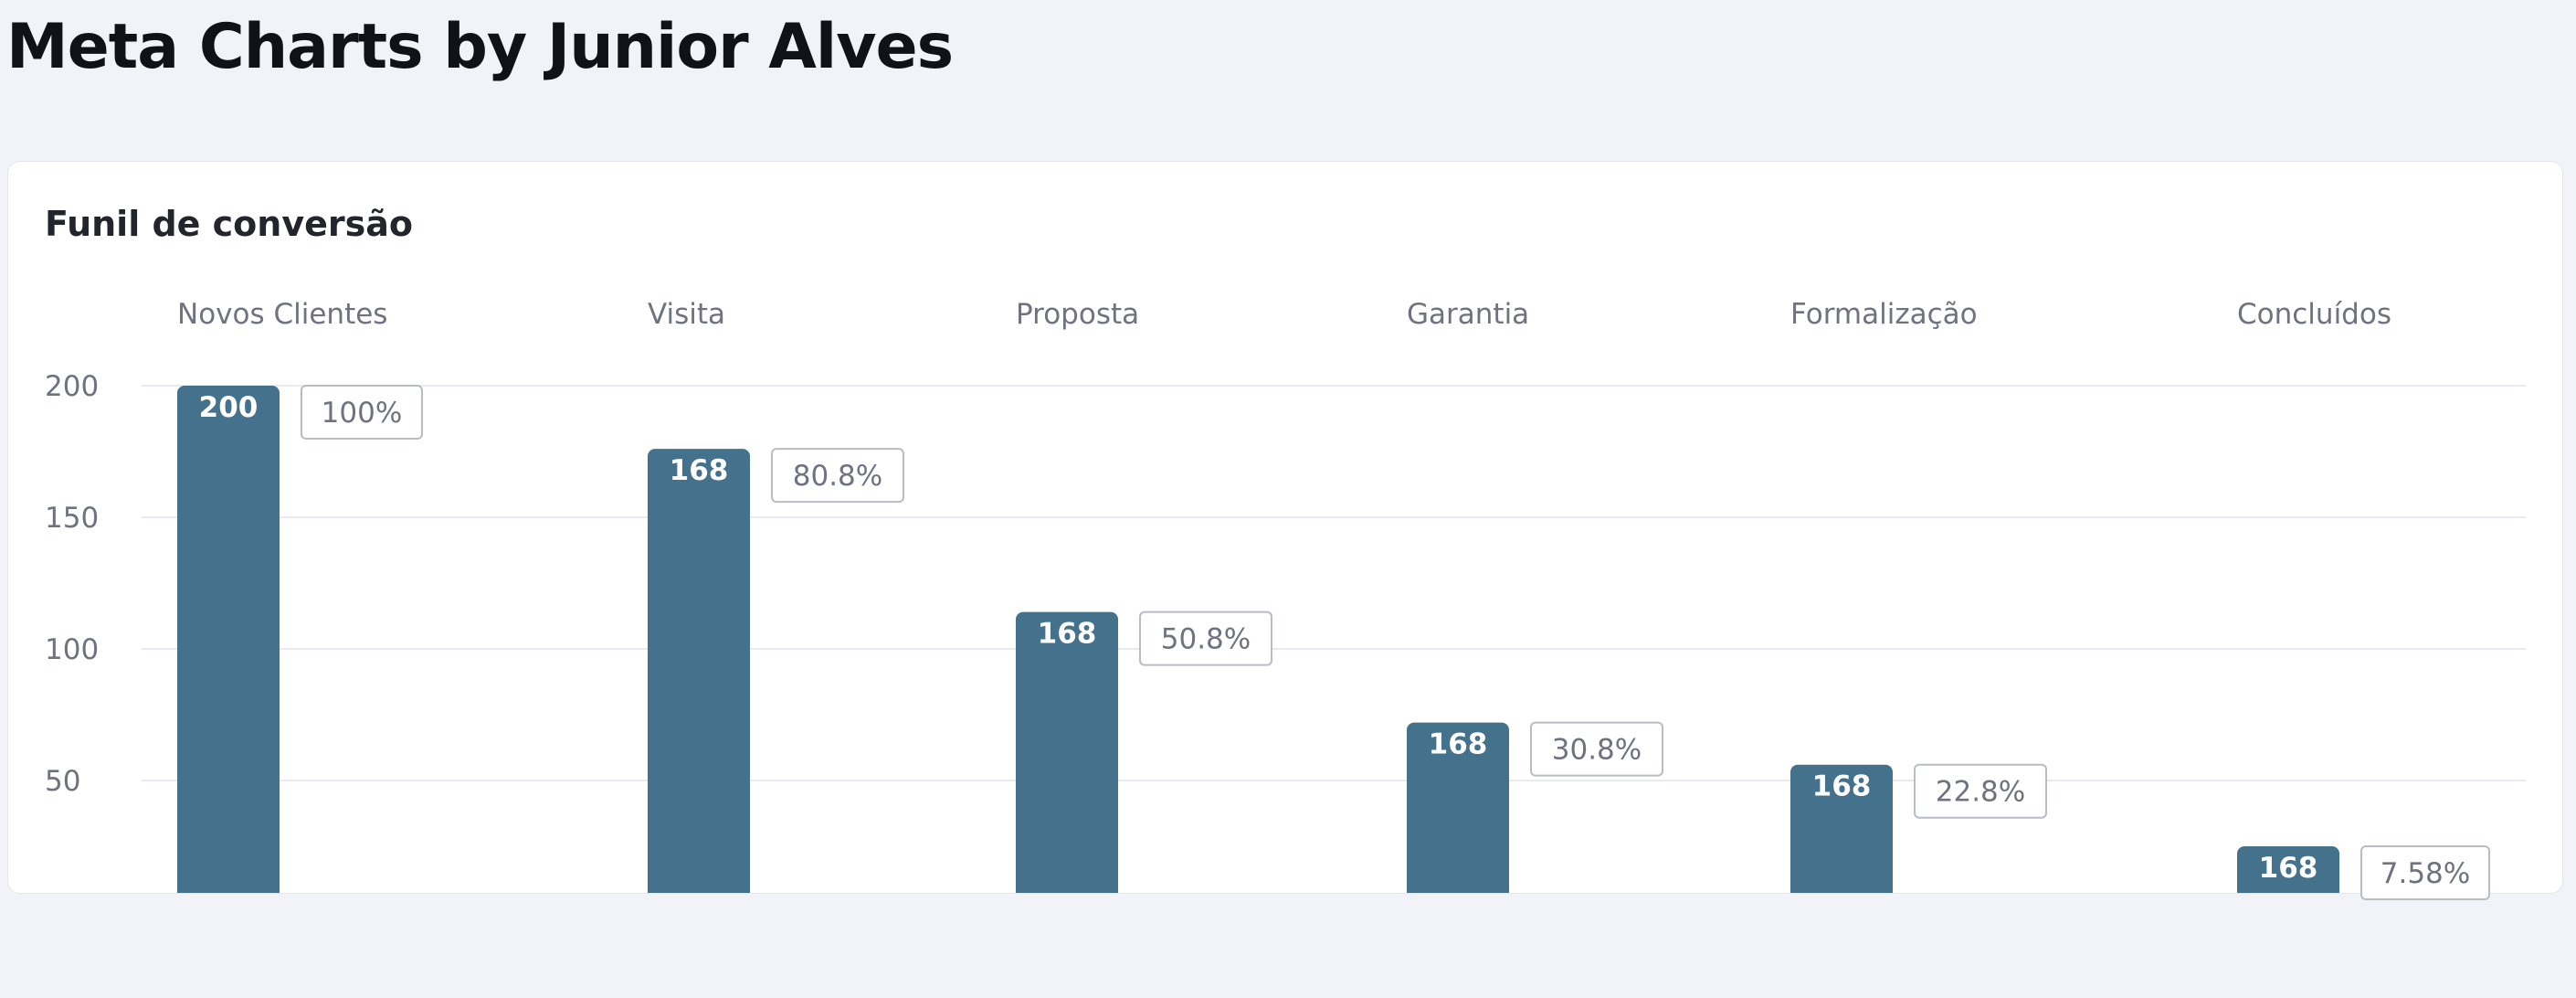 This screenshot has width=2576, height=998. Describe the element at coordinates (229, 407) in the screenshot. I see `bar-value-label: 200` at that location.